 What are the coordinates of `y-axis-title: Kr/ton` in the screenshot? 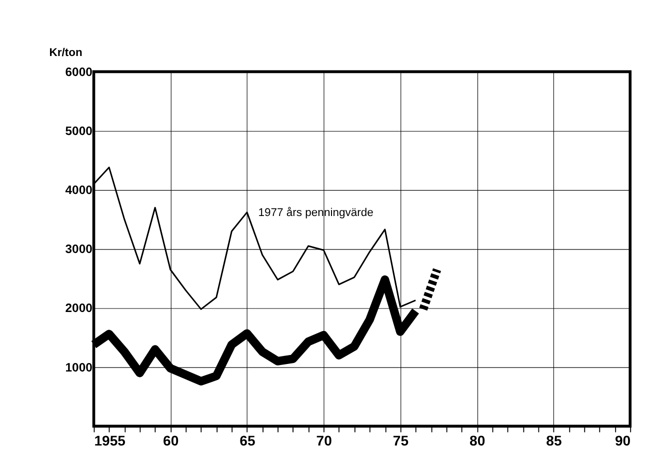 It's located at (65, 53).